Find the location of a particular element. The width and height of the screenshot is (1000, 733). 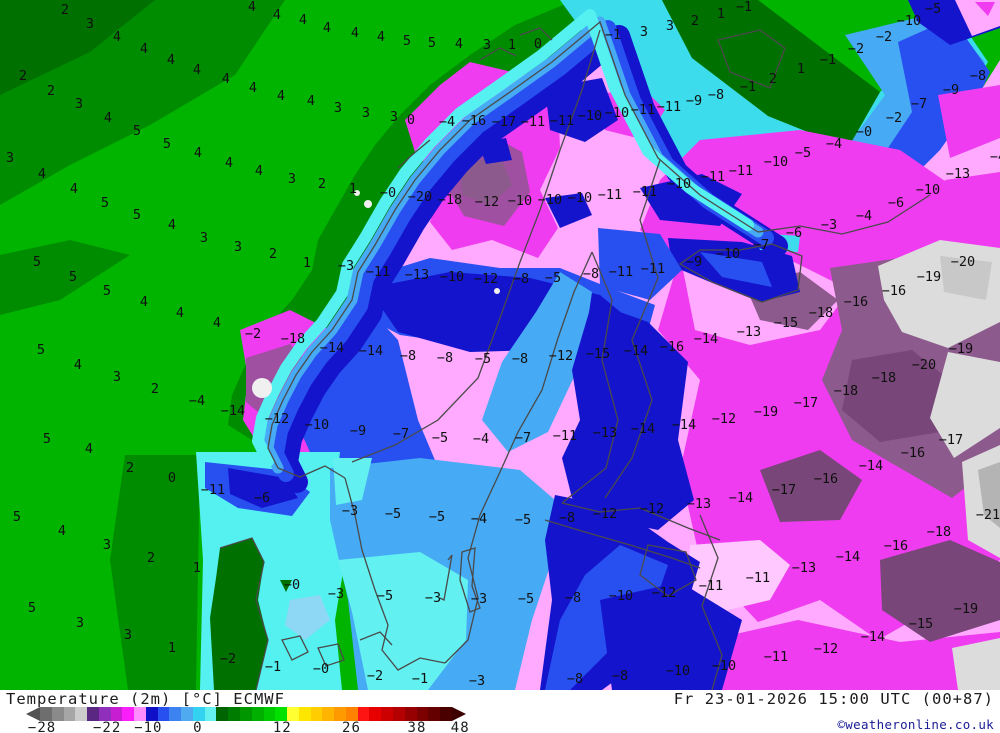

colorbar-tick-label: −22 is located at coordinates (107, 726).